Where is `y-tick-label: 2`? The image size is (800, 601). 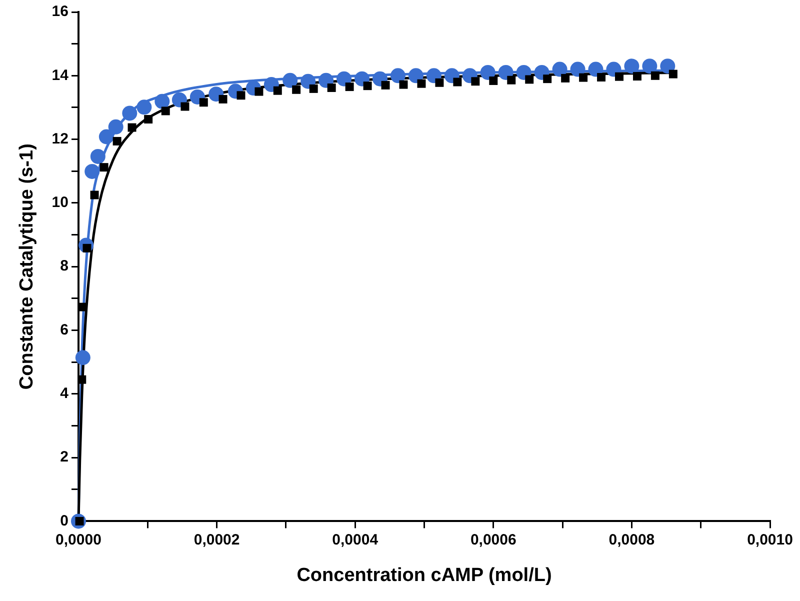
y-tick-label: 2 is located at coordinates (64, 457).